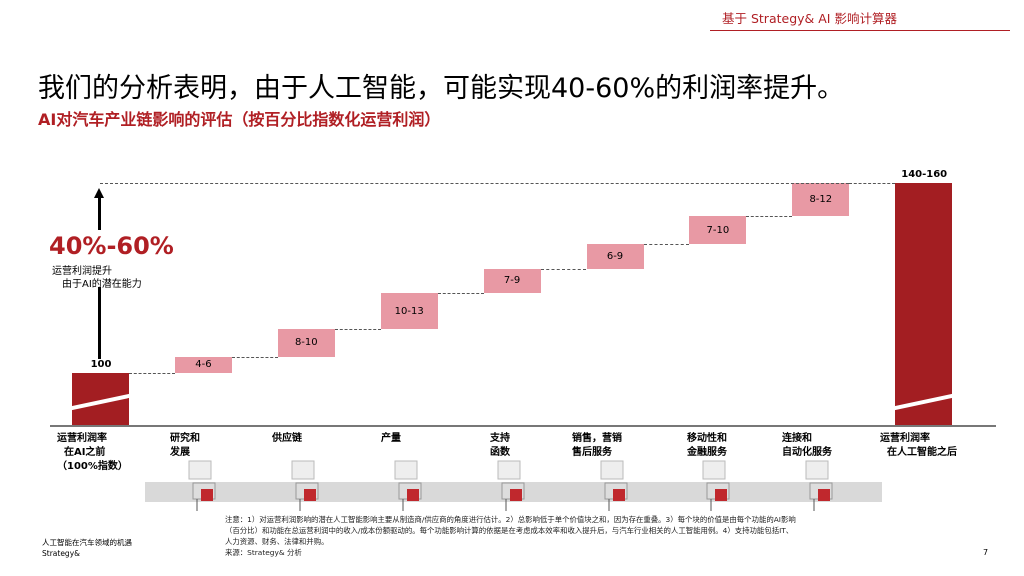 This screenshot has height=576, width=1024. Describe the element at coordinates (821, 200) in the screenshot. I see `bar-increment: 8-12` at that location.